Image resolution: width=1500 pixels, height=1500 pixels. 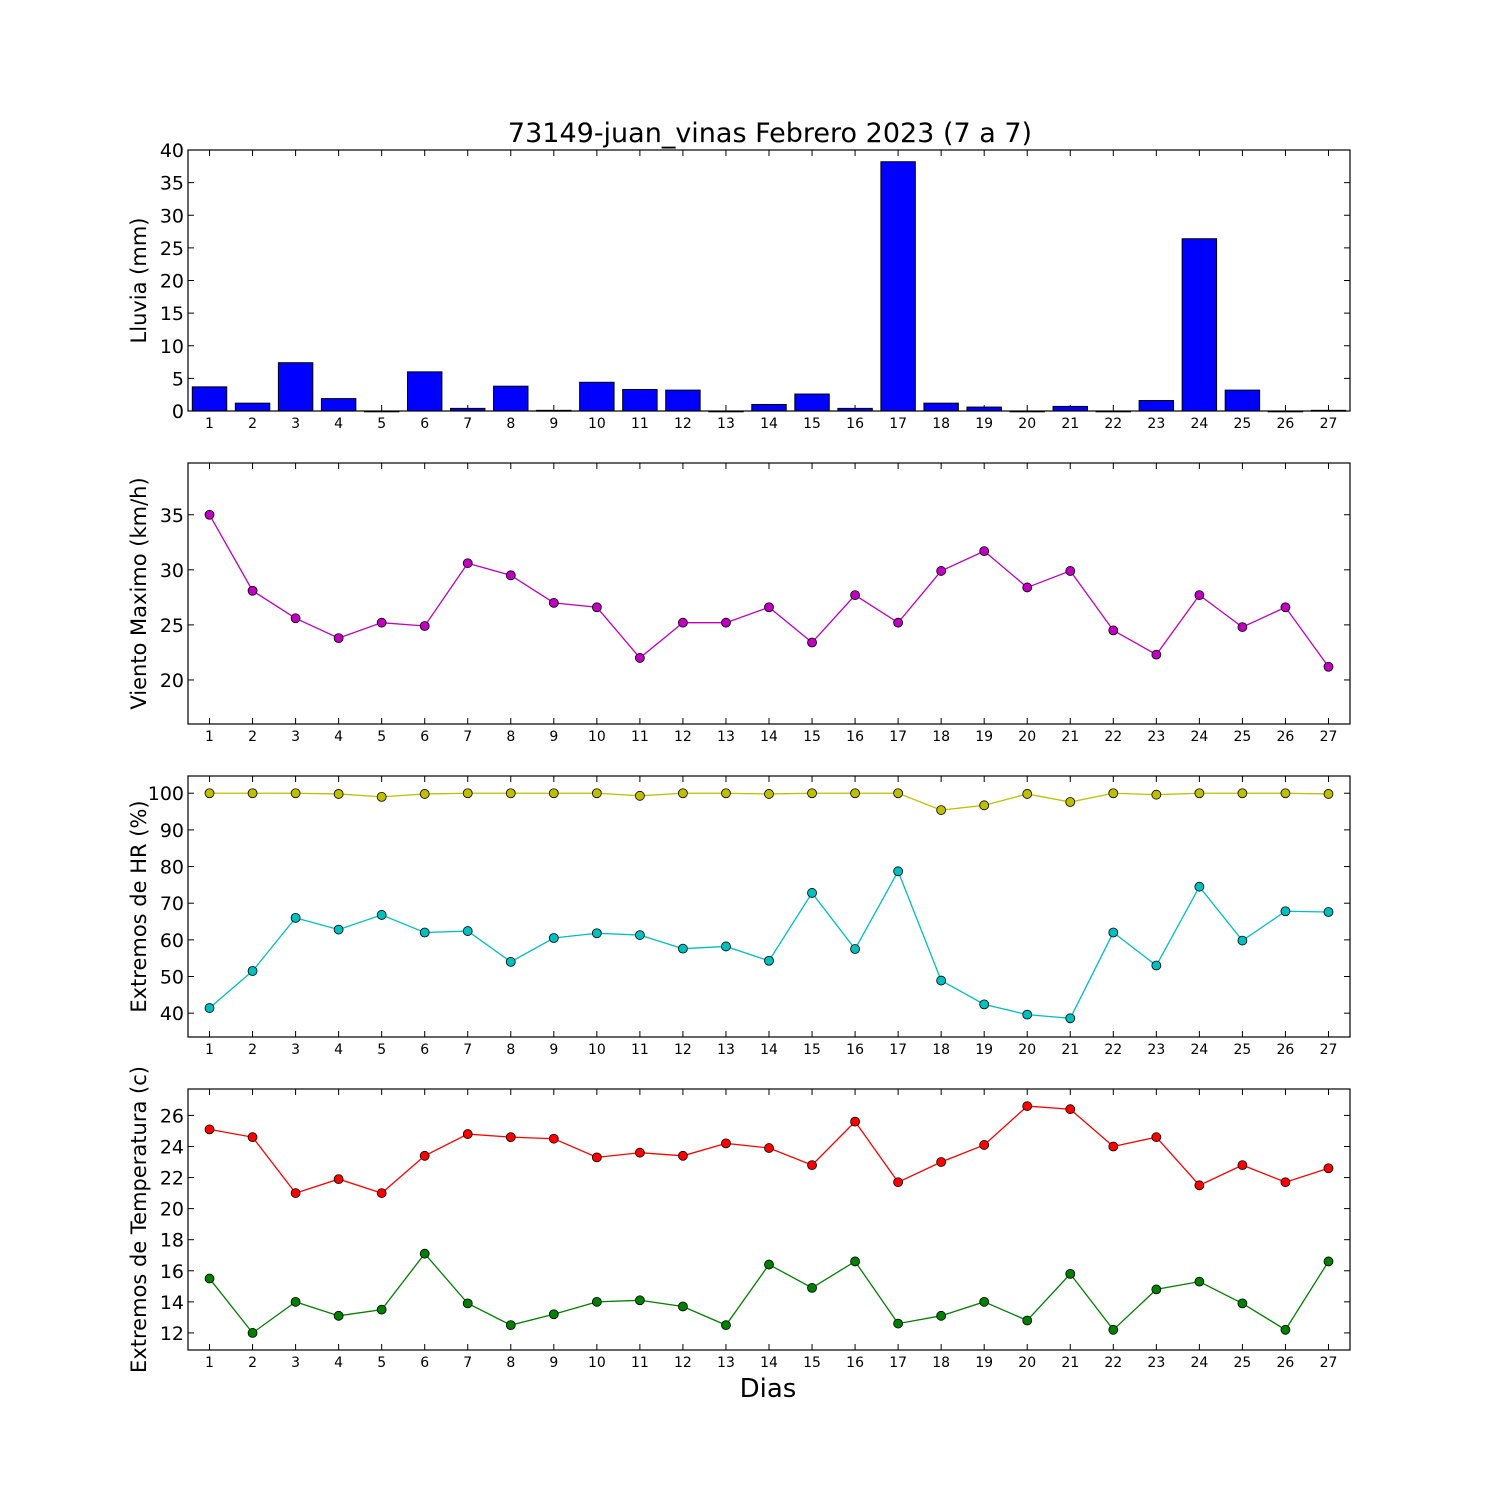 I want to click on x-tick-label: 17, so click(x=898, y=424).